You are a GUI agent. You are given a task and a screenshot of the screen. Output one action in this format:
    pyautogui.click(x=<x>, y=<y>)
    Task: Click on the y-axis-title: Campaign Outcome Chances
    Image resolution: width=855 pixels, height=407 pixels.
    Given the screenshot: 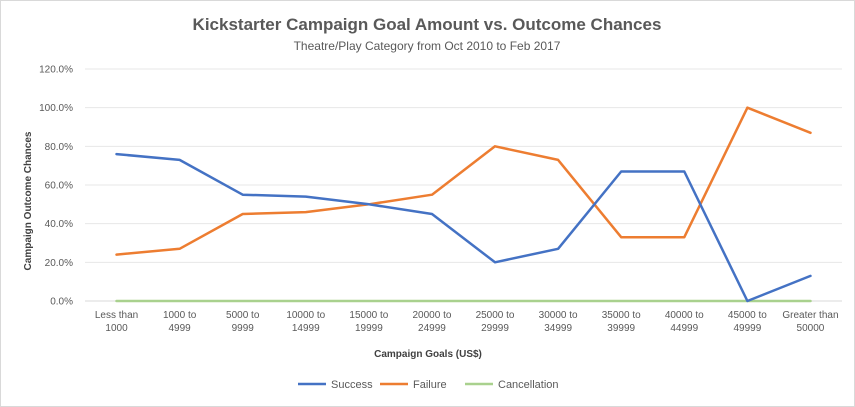 What is the action you would take?
    pyautogui.click(x=28, y=200)
    